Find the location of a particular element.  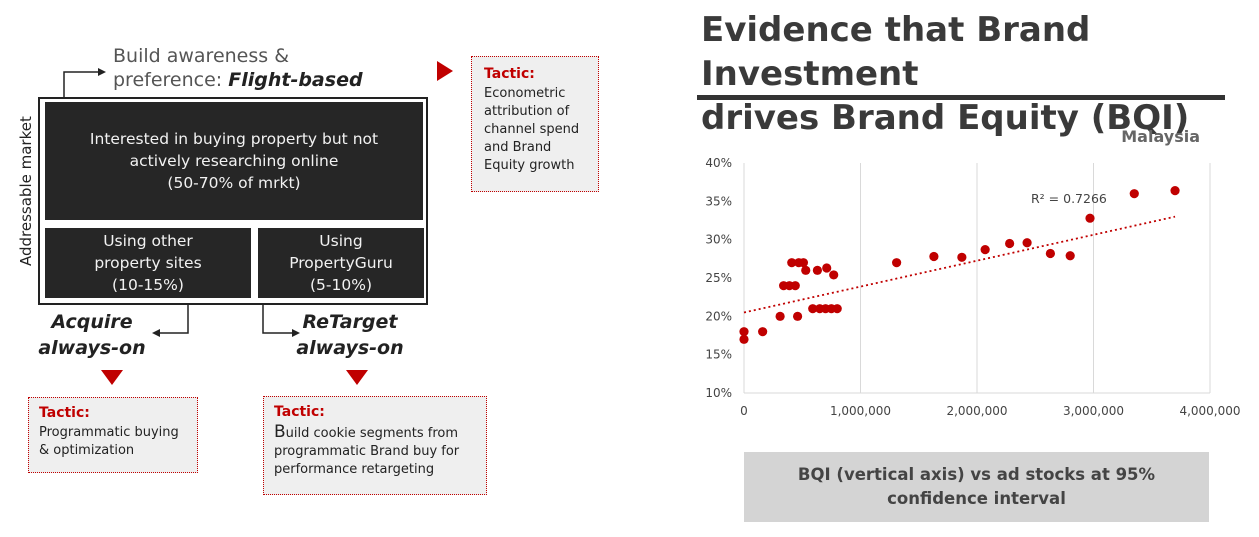

tactic-line-rest: uild cookie segments from is located at coordinates (372, 433).